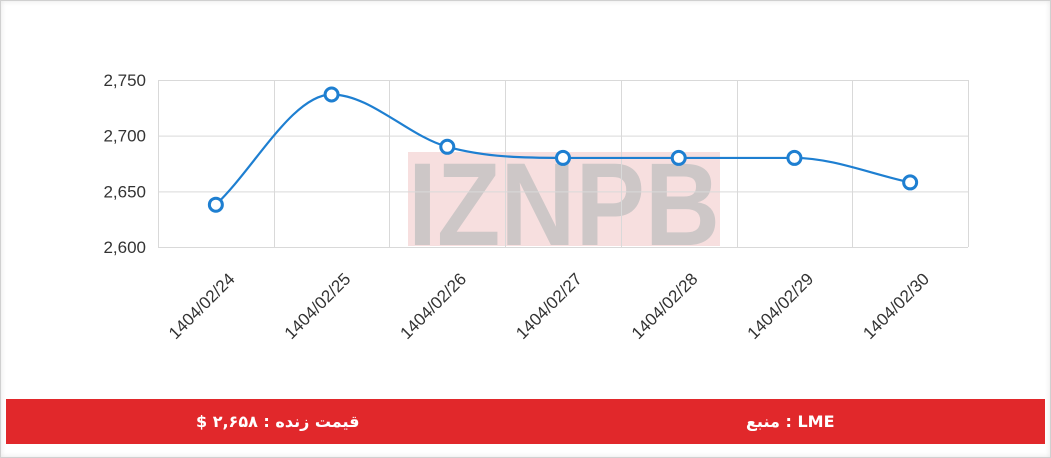 This screenshot has height=458, width=1051. I want to click on footer-bar: قیمت زنده : ۲,۶۵۸ $ منبع : LME, so click(525, 421).